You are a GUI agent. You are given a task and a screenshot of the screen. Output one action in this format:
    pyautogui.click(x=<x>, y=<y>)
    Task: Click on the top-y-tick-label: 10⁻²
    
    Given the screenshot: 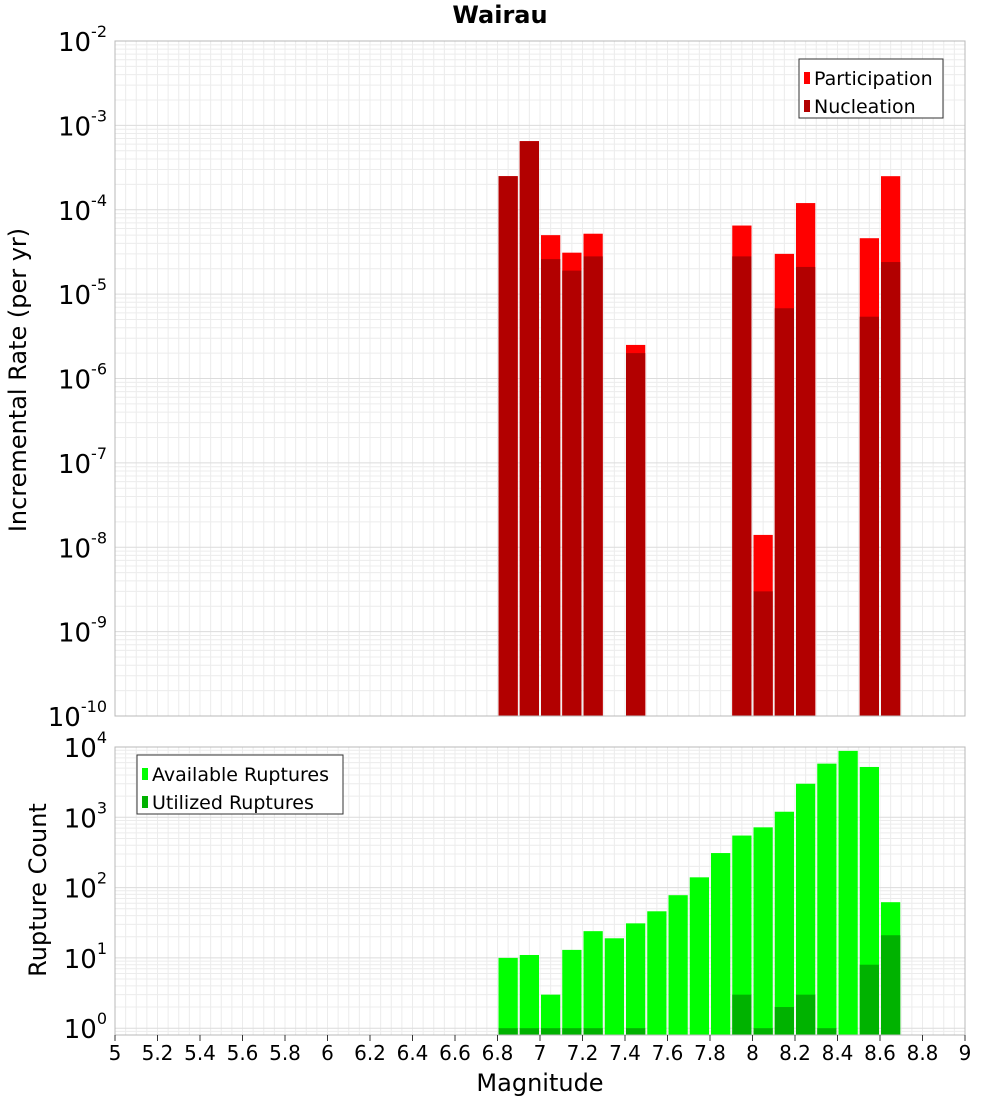 What is the action you would take?
    pyautogui.click(x=82, y=40)
    